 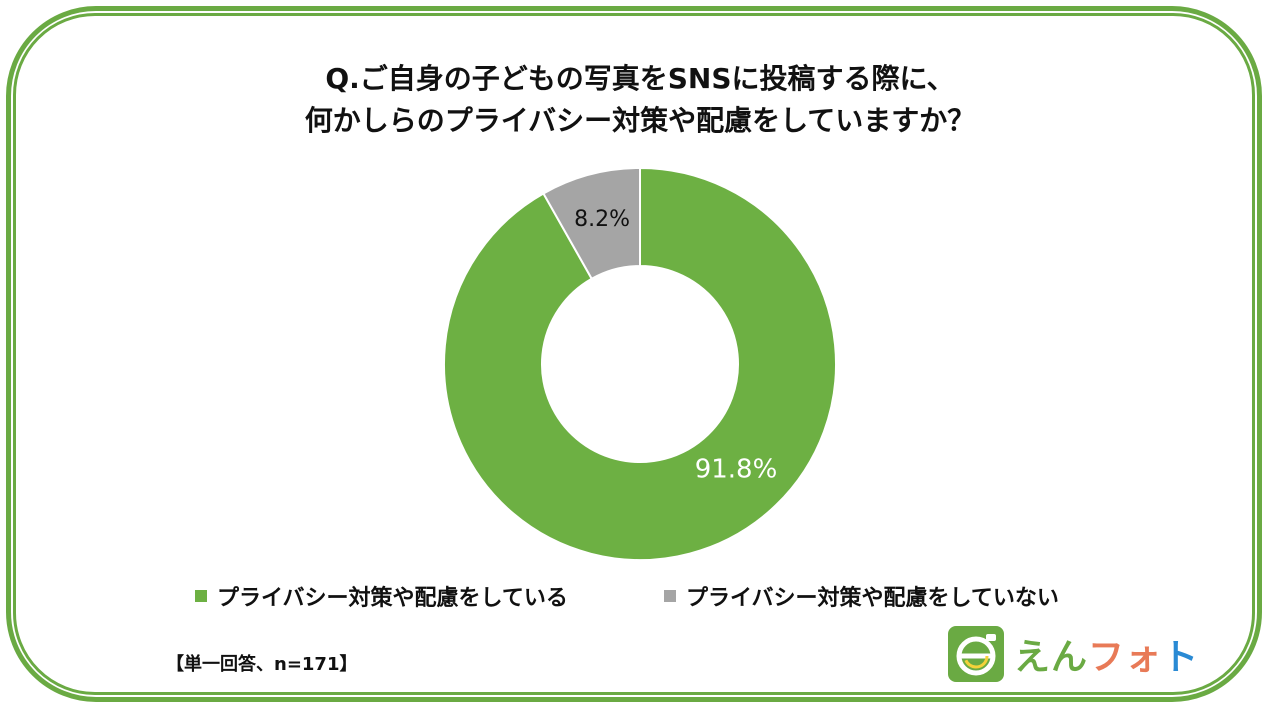 I want to click on data-label-no: 8.2%, so click(x=602, y=219).